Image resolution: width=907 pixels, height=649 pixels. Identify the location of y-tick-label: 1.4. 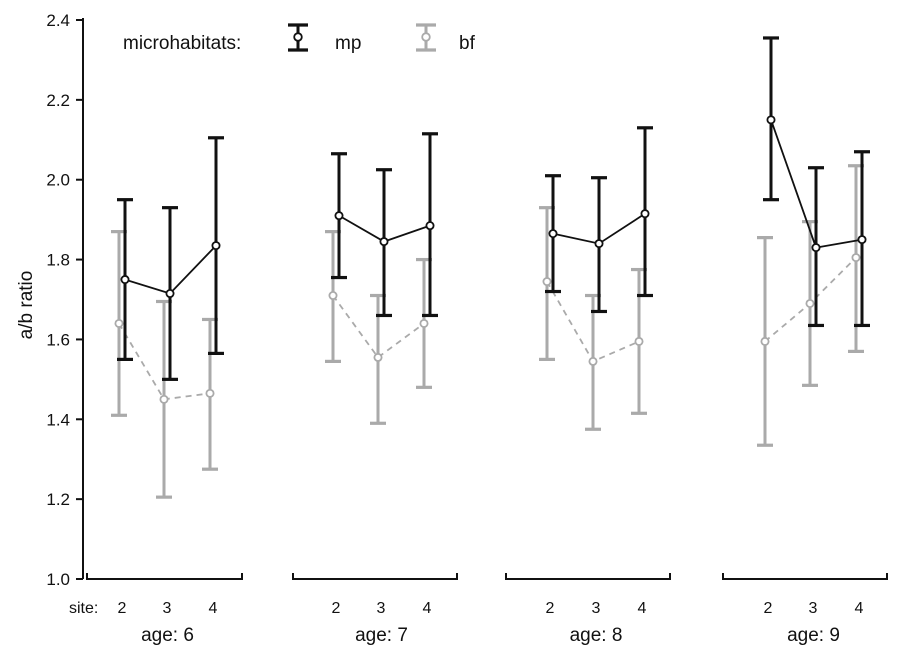
(58, 419).